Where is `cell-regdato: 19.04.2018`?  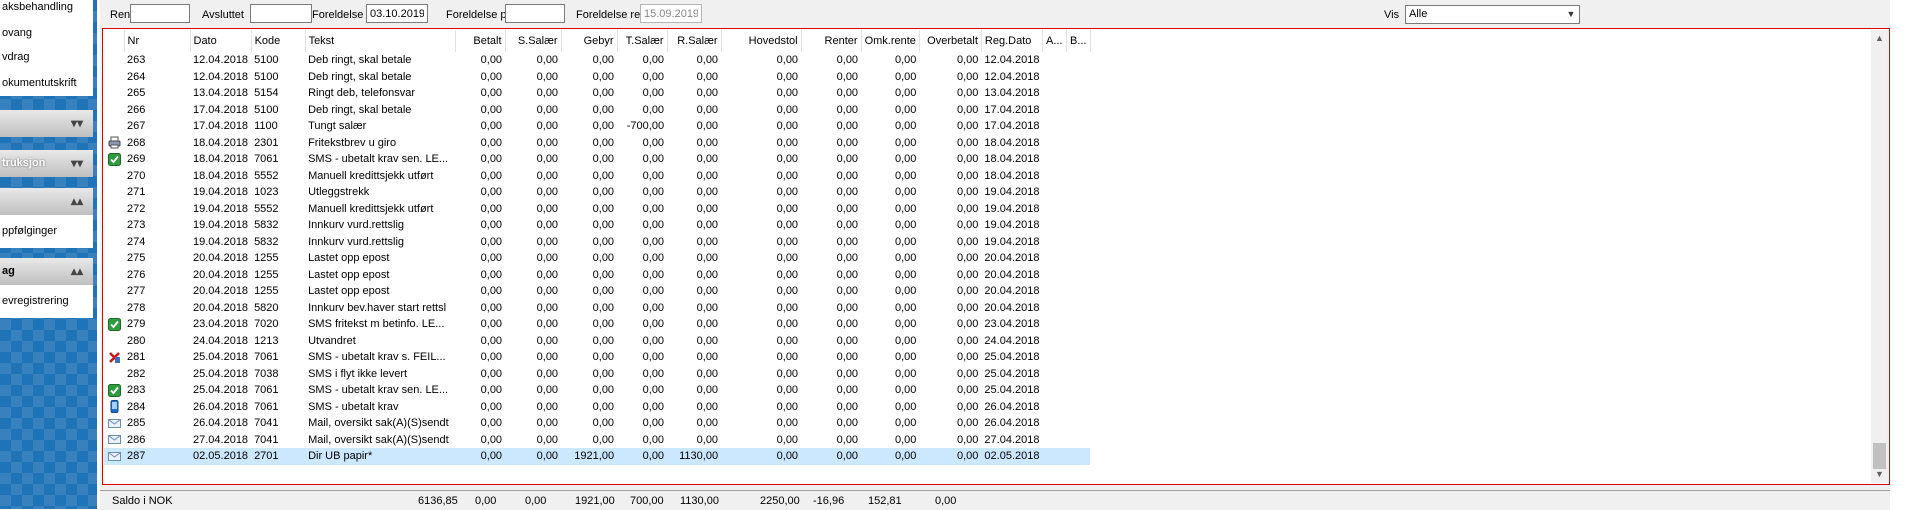
cell-regdato: 19.04.2018 is located at coordinates (1012, 241).